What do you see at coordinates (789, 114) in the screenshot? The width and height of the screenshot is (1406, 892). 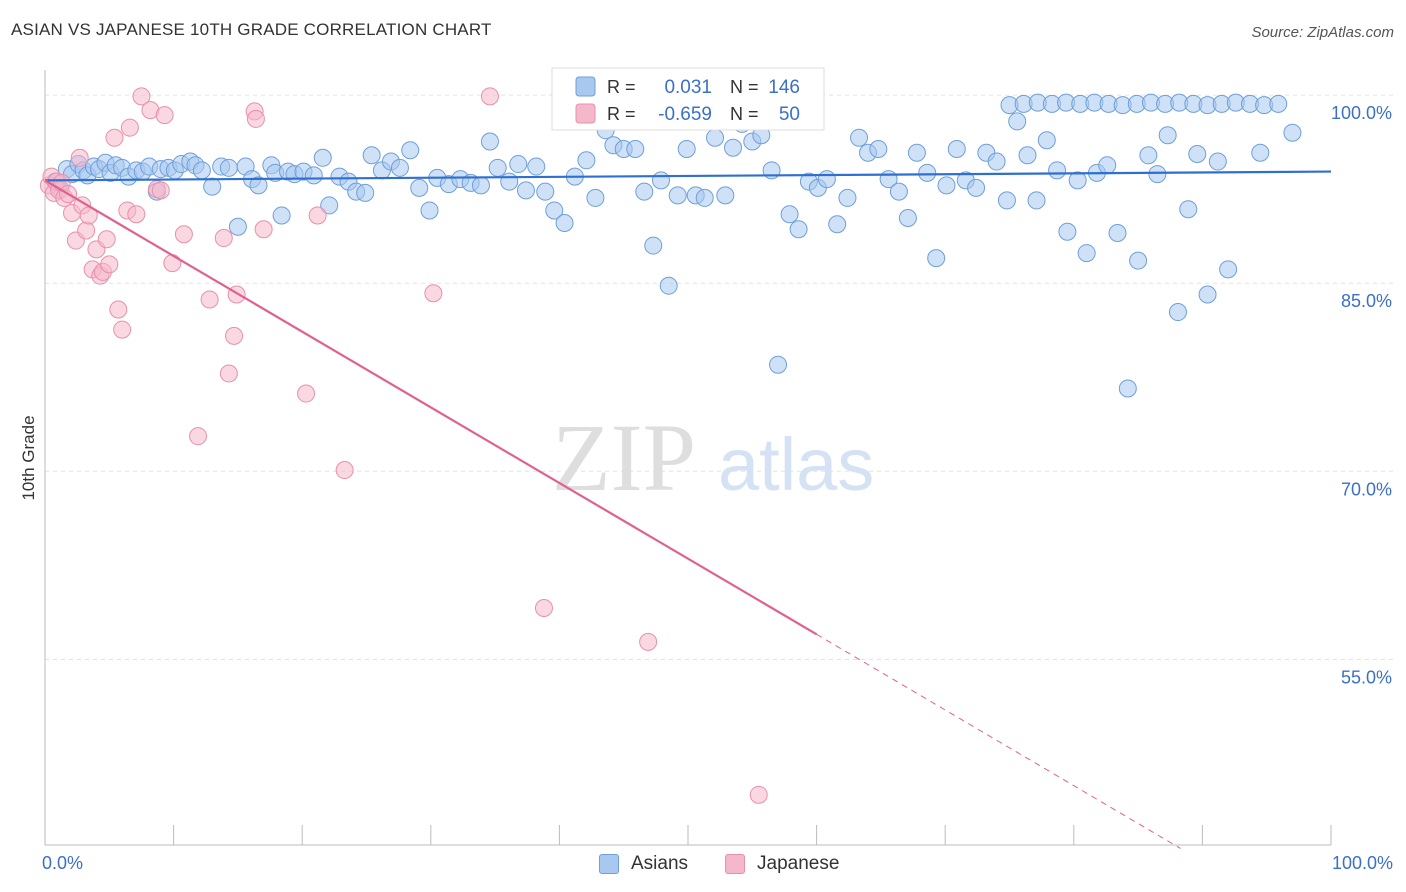 I see `legend-n-value-japanese: 50` at bounding box center [789, 114].